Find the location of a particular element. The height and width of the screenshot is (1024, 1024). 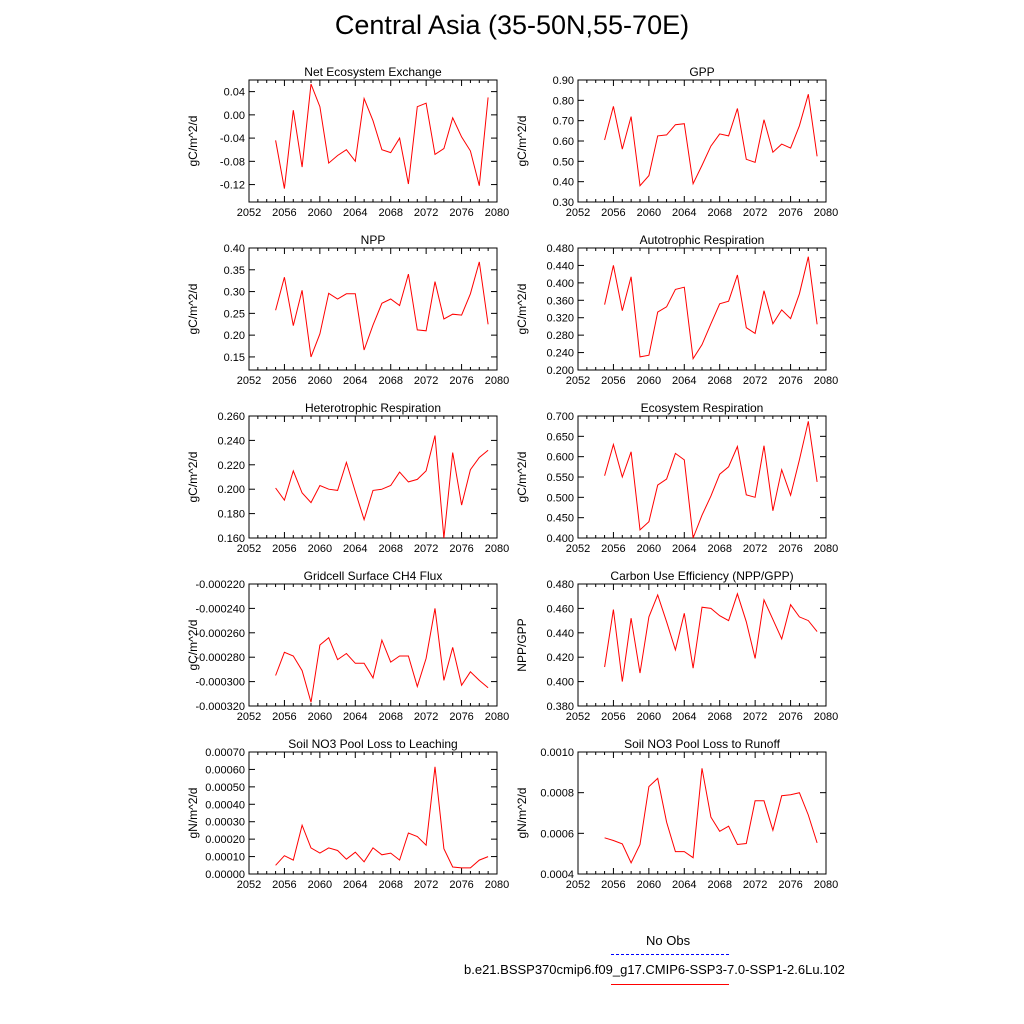

panel-title: Carbon Use Efficiency (NPP/GPP) is located at coordinates (701, 576).